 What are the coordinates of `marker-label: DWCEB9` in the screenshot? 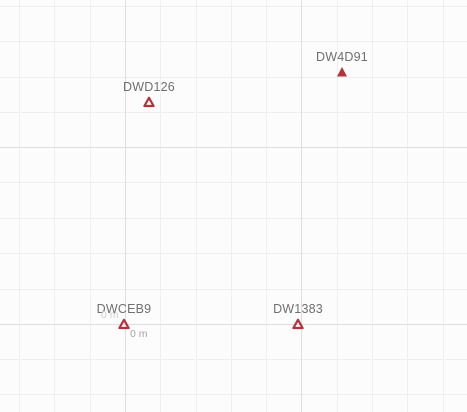 It's located at (124, 309).